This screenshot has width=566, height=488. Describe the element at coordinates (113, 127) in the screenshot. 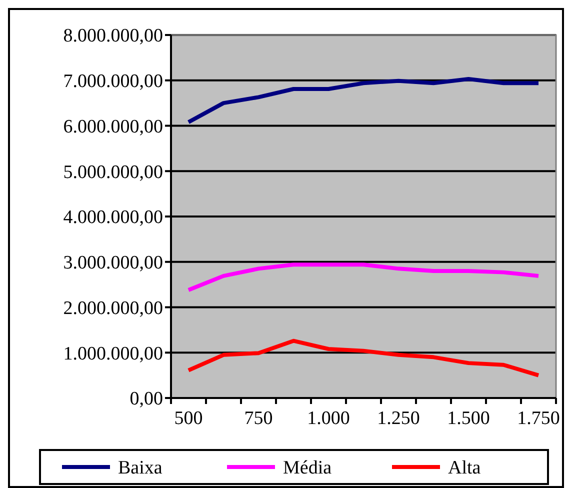

I see `y-tick-label: 6.000.000,00` at that location.